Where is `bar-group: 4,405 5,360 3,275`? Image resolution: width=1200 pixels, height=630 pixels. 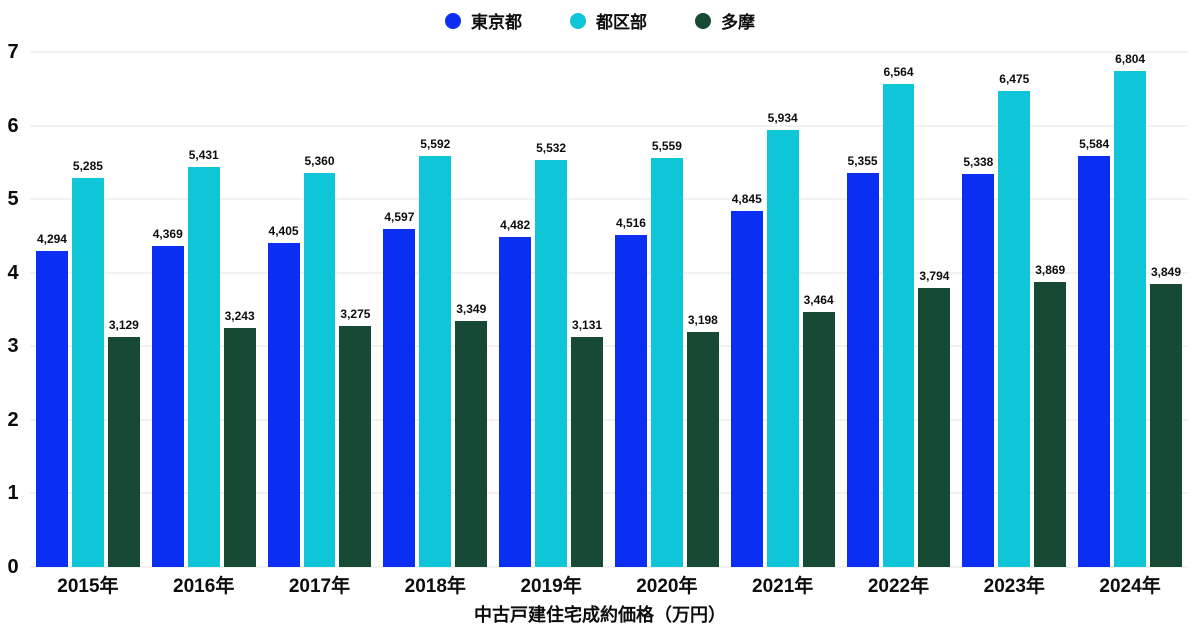 bar-group: 4,405 5,360 3,275 is located at coordinates (320, 309).